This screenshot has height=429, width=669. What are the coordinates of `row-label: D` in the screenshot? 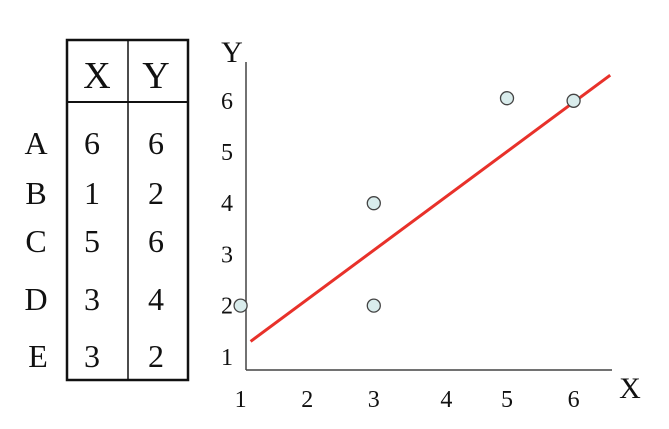 It's located at (35, 299).